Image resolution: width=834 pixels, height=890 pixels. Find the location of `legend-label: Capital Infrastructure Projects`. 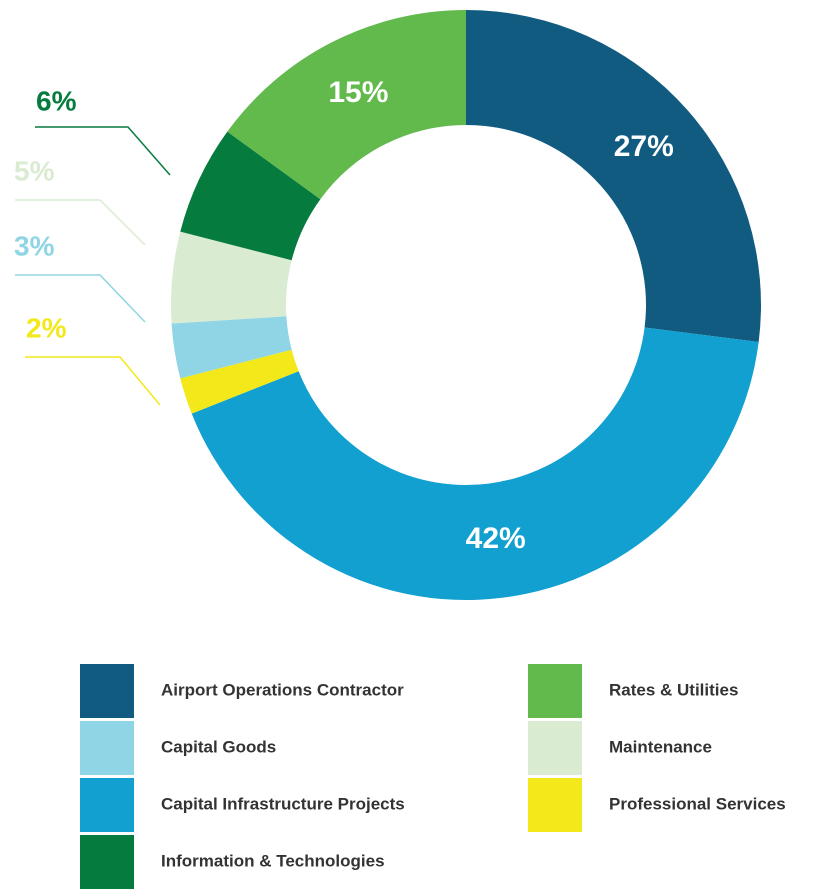

legend-label: Capital Infrastructure Projects is located at coordinates (283, 803).